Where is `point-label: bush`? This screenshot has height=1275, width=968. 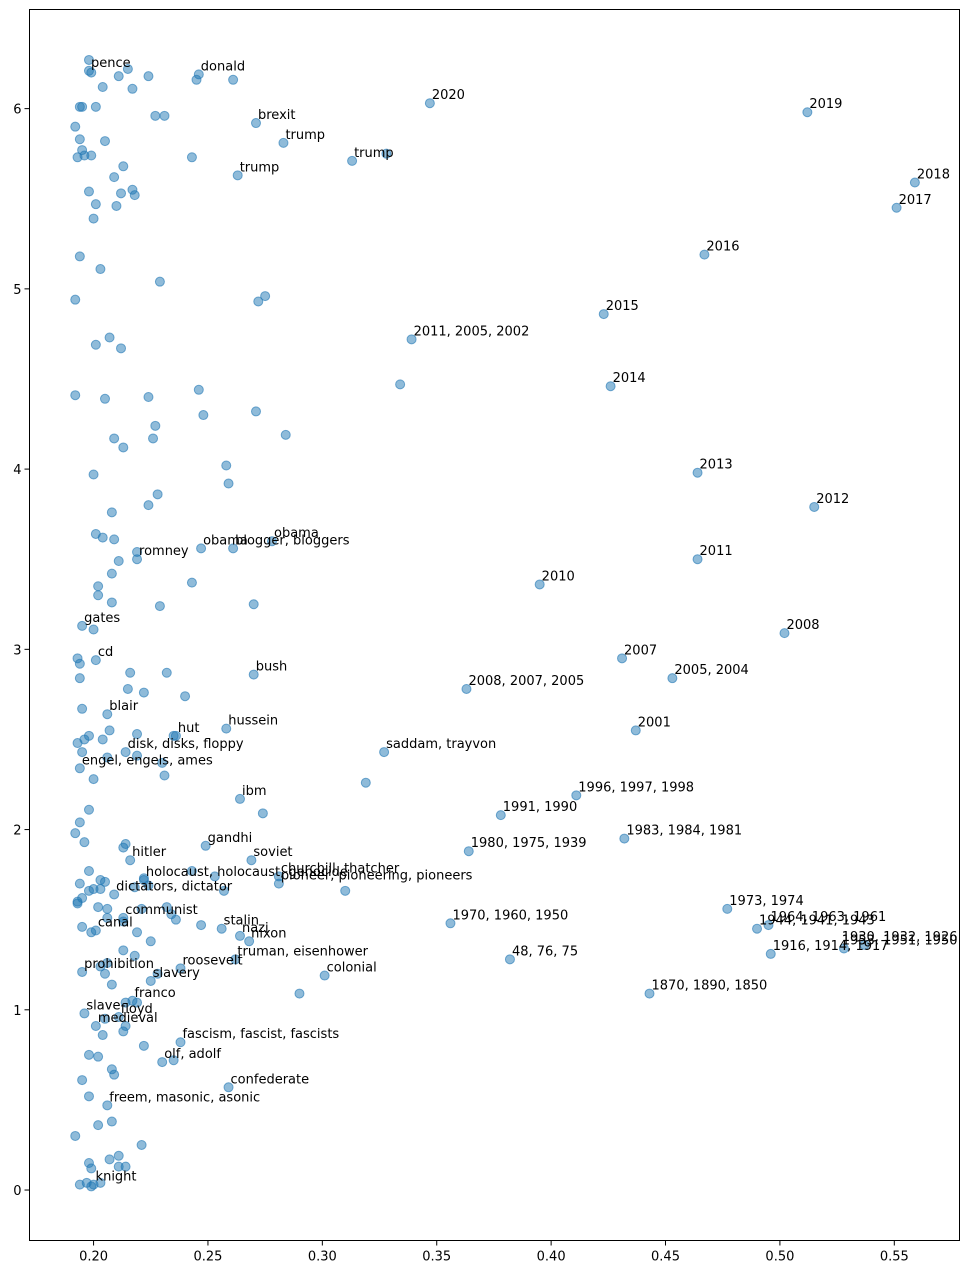 point-label: bush is located at coordinates (272, 667).